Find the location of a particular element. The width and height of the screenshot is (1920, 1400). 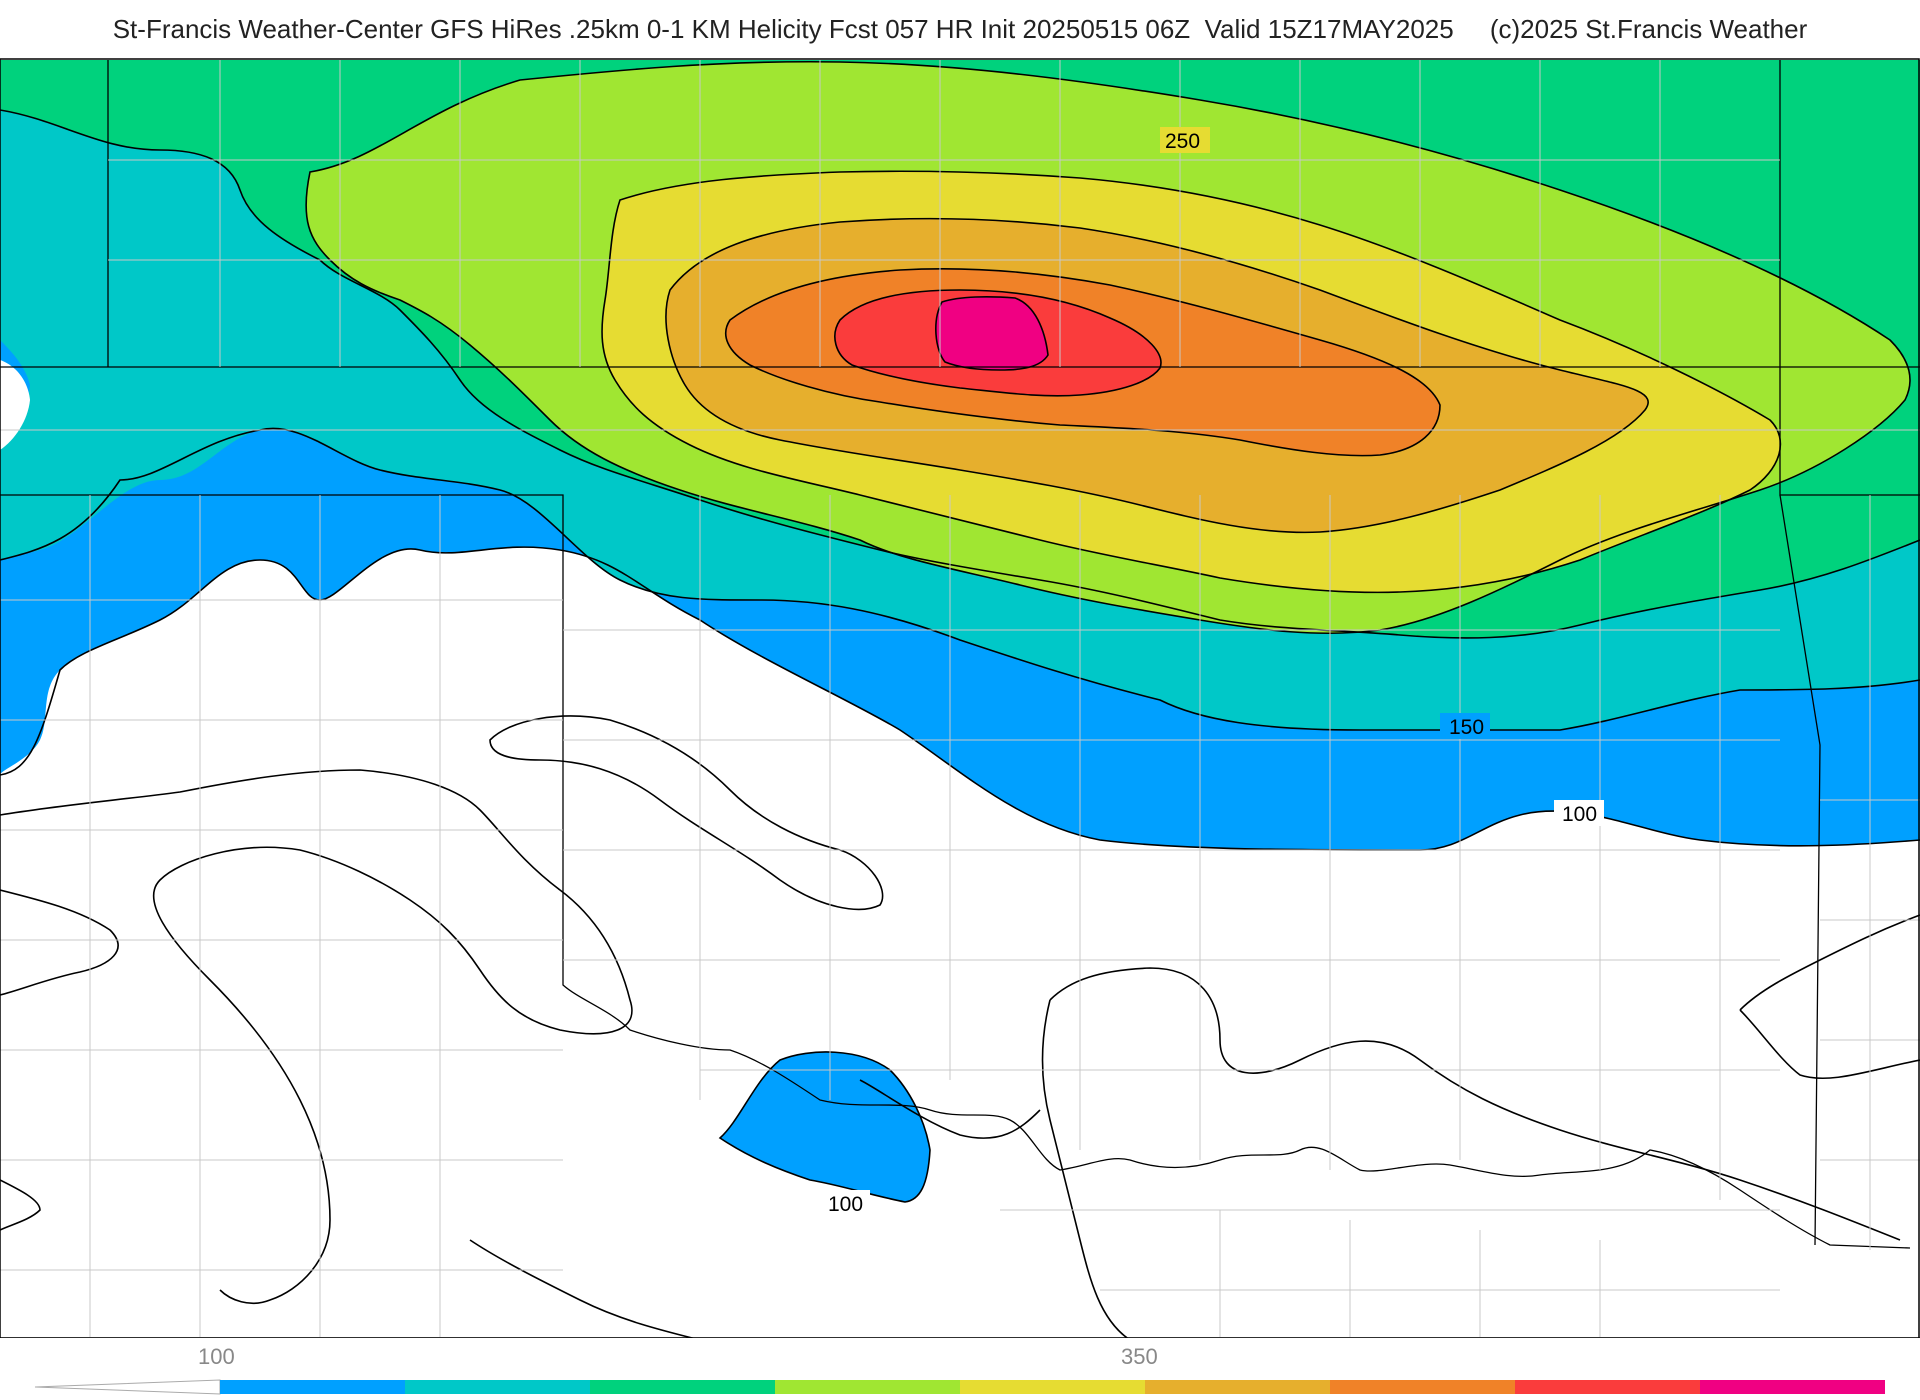

contour-label-250: 250 is located at coordinates (1182, 141).